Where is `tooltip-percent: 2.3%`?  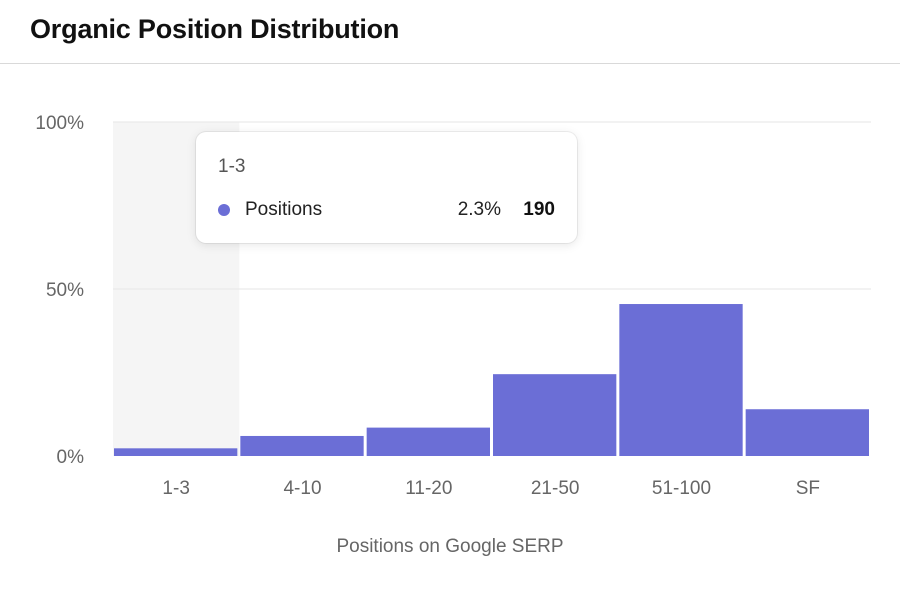 tooltip-percent: 2.3% is located at coordinates (479, 209).